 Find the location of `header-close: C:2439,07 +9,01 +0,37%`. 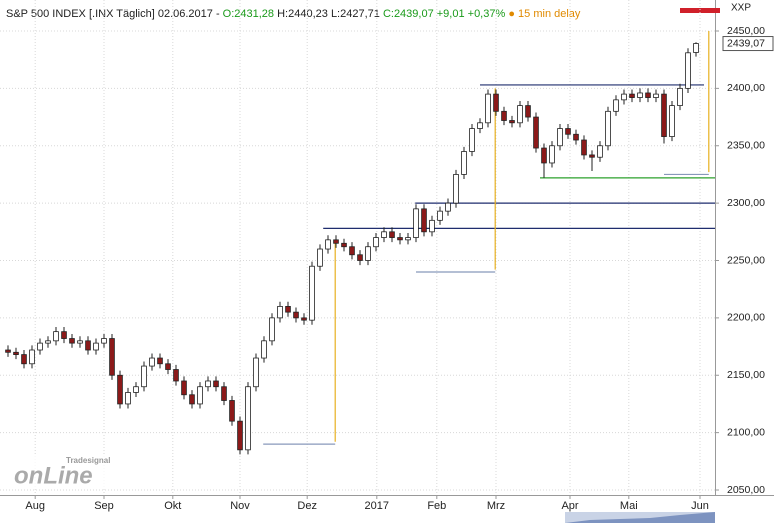

header-close: C:2439,07 +9,01 +0,37% is located at coordinates (444, 14).